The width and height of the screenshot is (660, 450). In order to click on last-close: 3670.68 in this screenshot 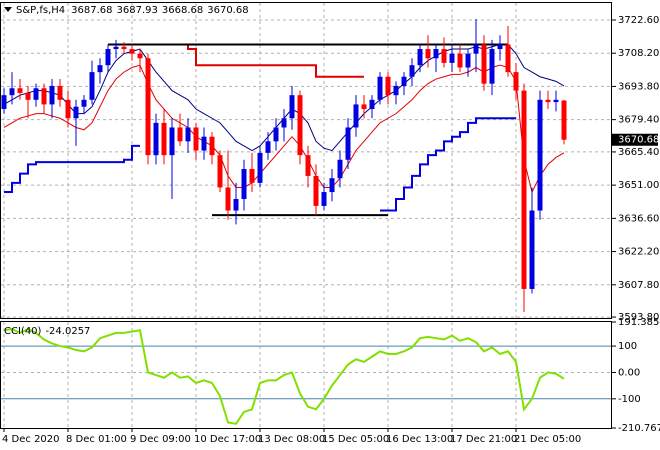, I will do `click(227, 10)`.